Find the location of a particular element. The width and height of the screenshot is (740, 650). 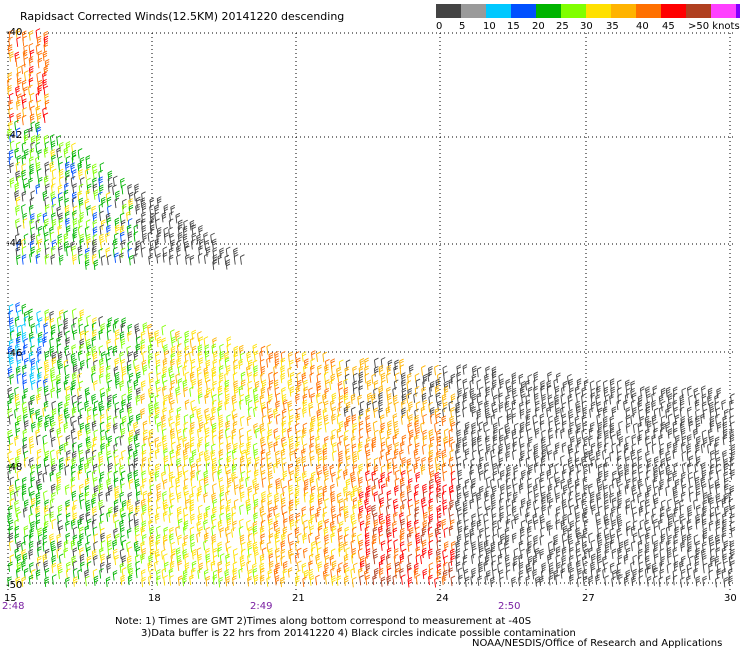

legend-swatch is located at coordinates (738, 11).